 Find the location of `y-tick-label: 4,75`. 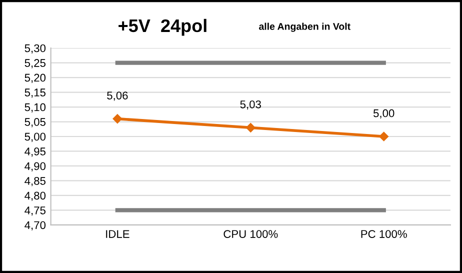

y-tick-label: 4,75 is located at coordinates (35, 211).